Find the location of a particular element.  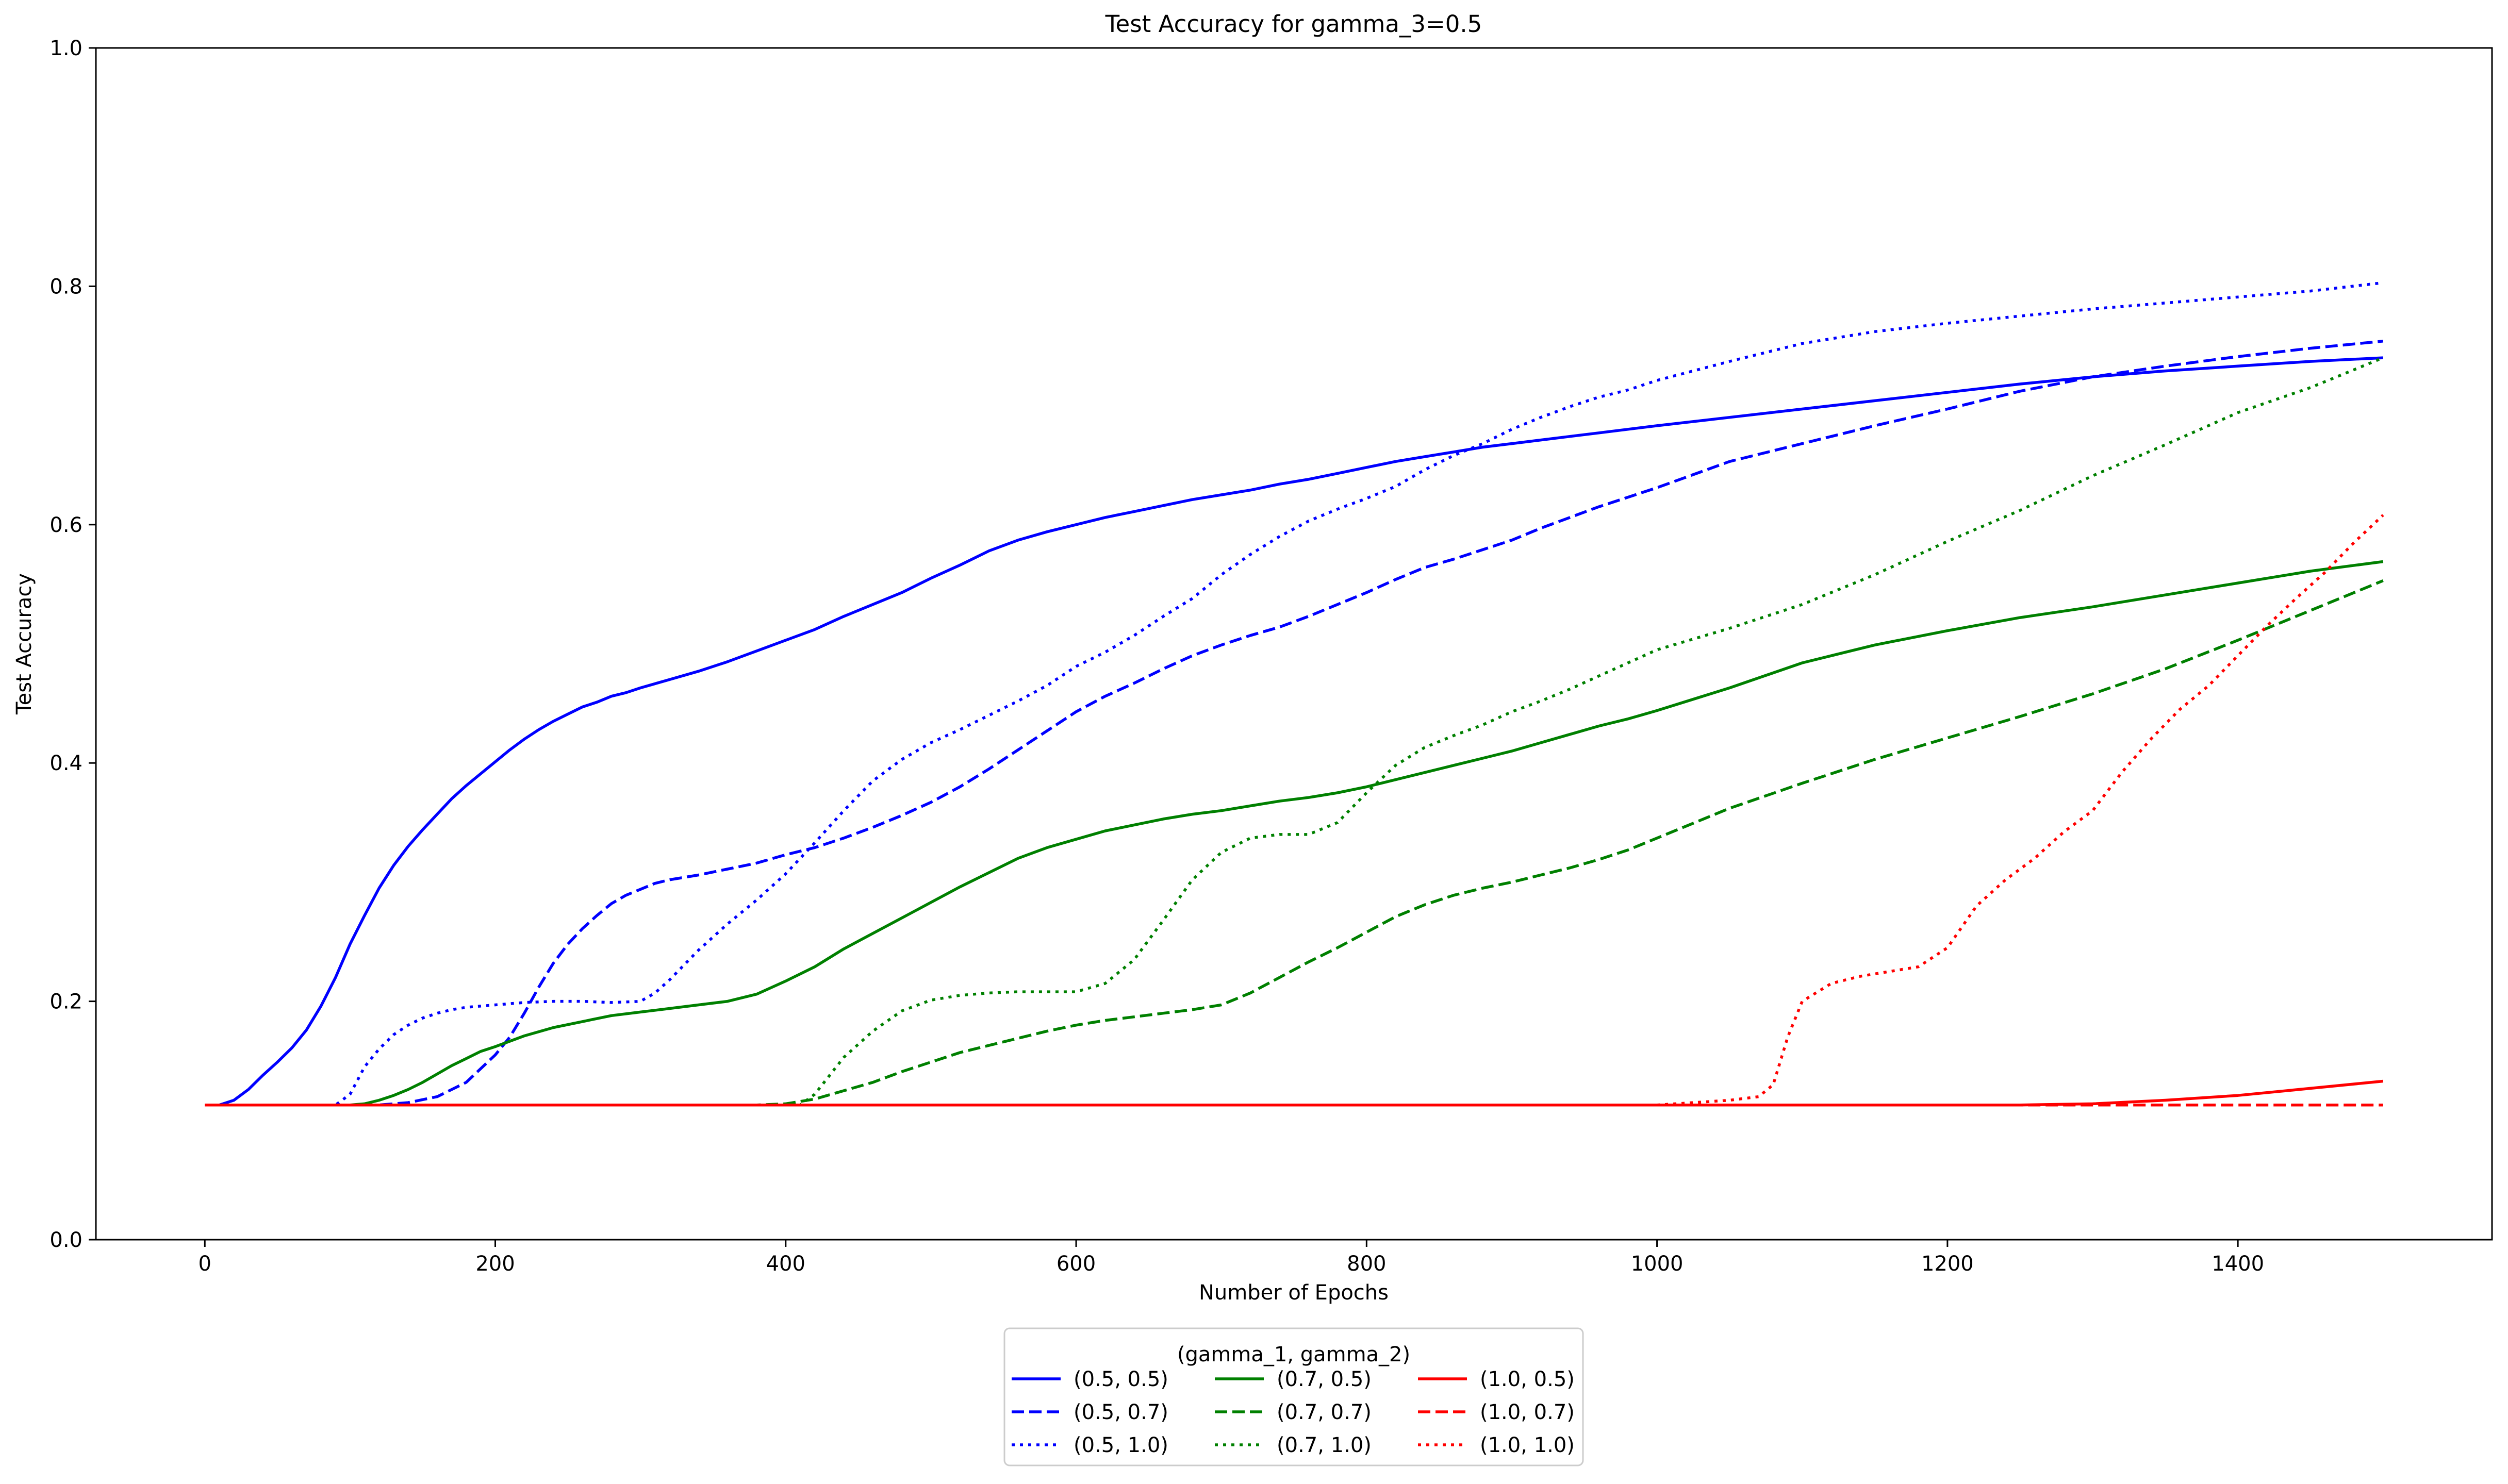

series-line is located at coordinates (1294, 1093).